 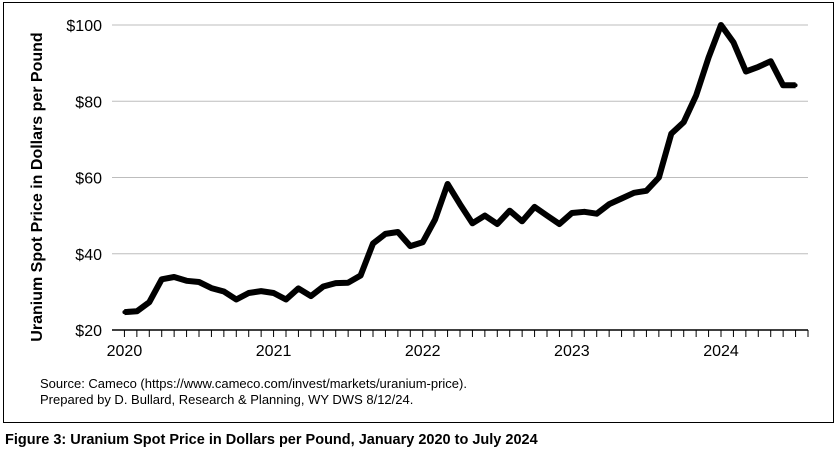 What do you see at coordinates (721, 351) in the screenshot?
I see `x-tick-label: 2024` at bounding box center [721, 351].